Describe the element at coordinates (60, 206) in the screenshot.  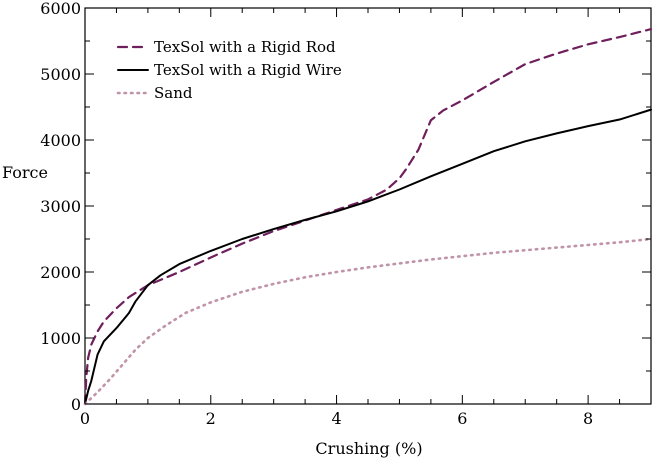
I see `y-tick-label: 3000` at that location.